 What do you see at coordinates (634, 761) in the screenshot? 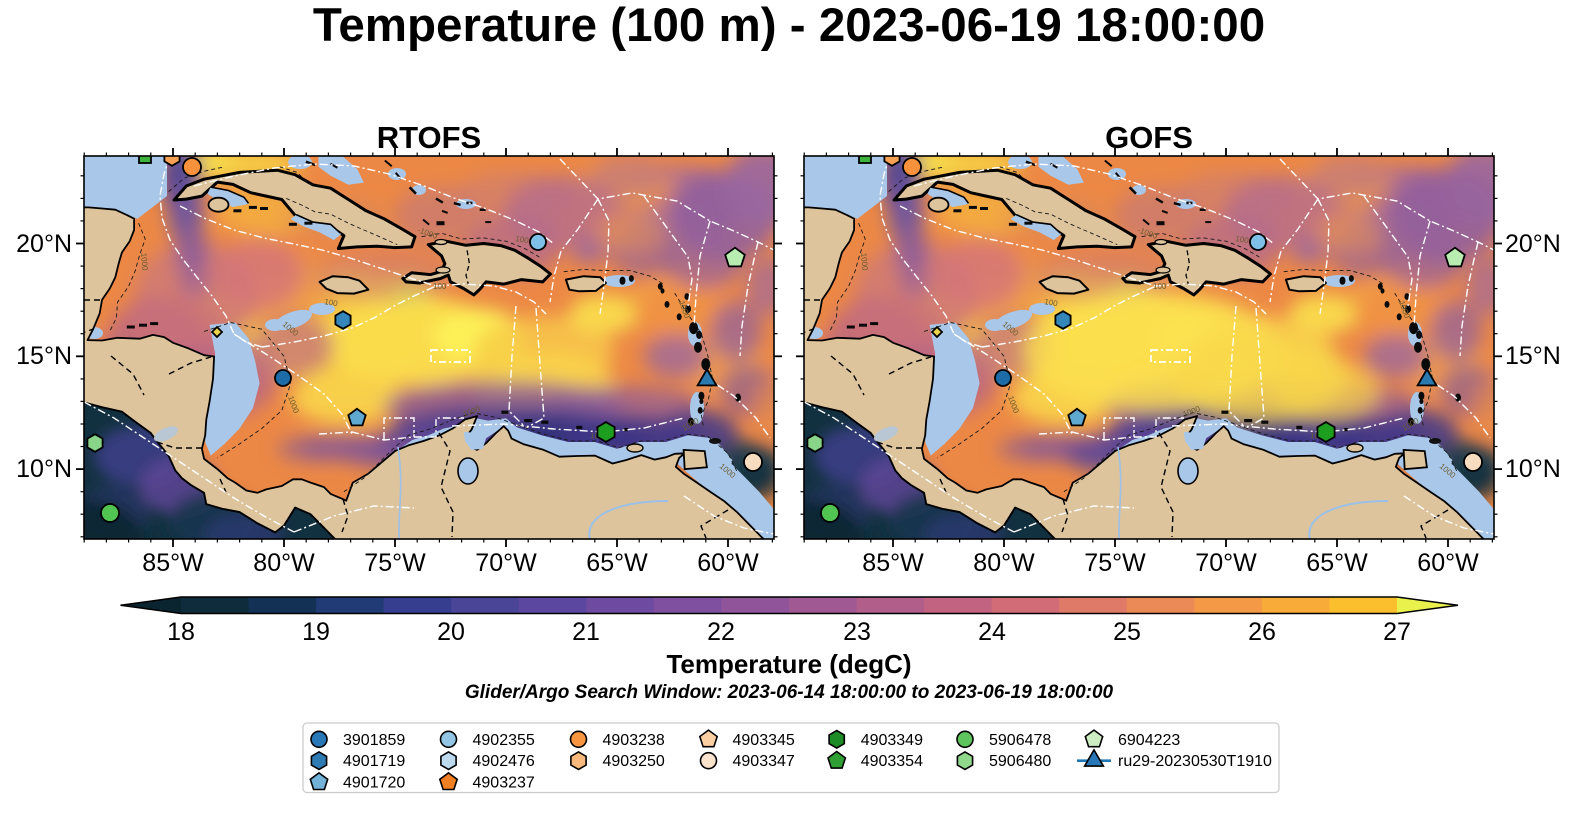
I see `svg-text: 4903250` at bounding box center [634, 761].